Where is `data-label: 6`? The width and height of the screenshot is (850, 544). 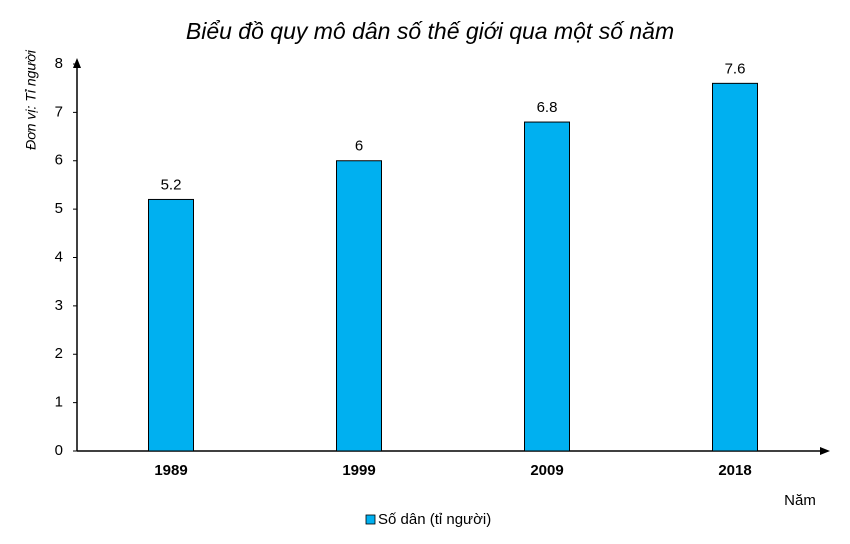 data-label: 6 is located at coordinates (359, 146).